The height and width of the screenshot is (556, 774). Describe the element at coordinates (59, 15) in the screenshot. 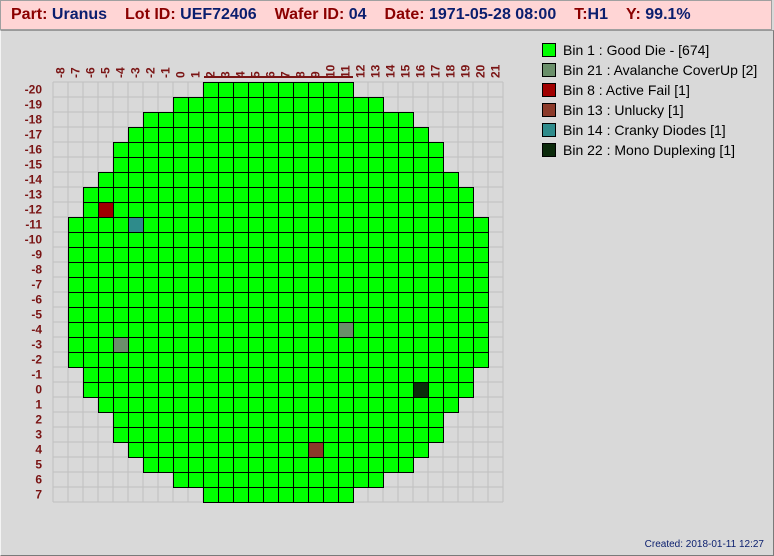

I see `part-field: Part: Uranus` at that location.